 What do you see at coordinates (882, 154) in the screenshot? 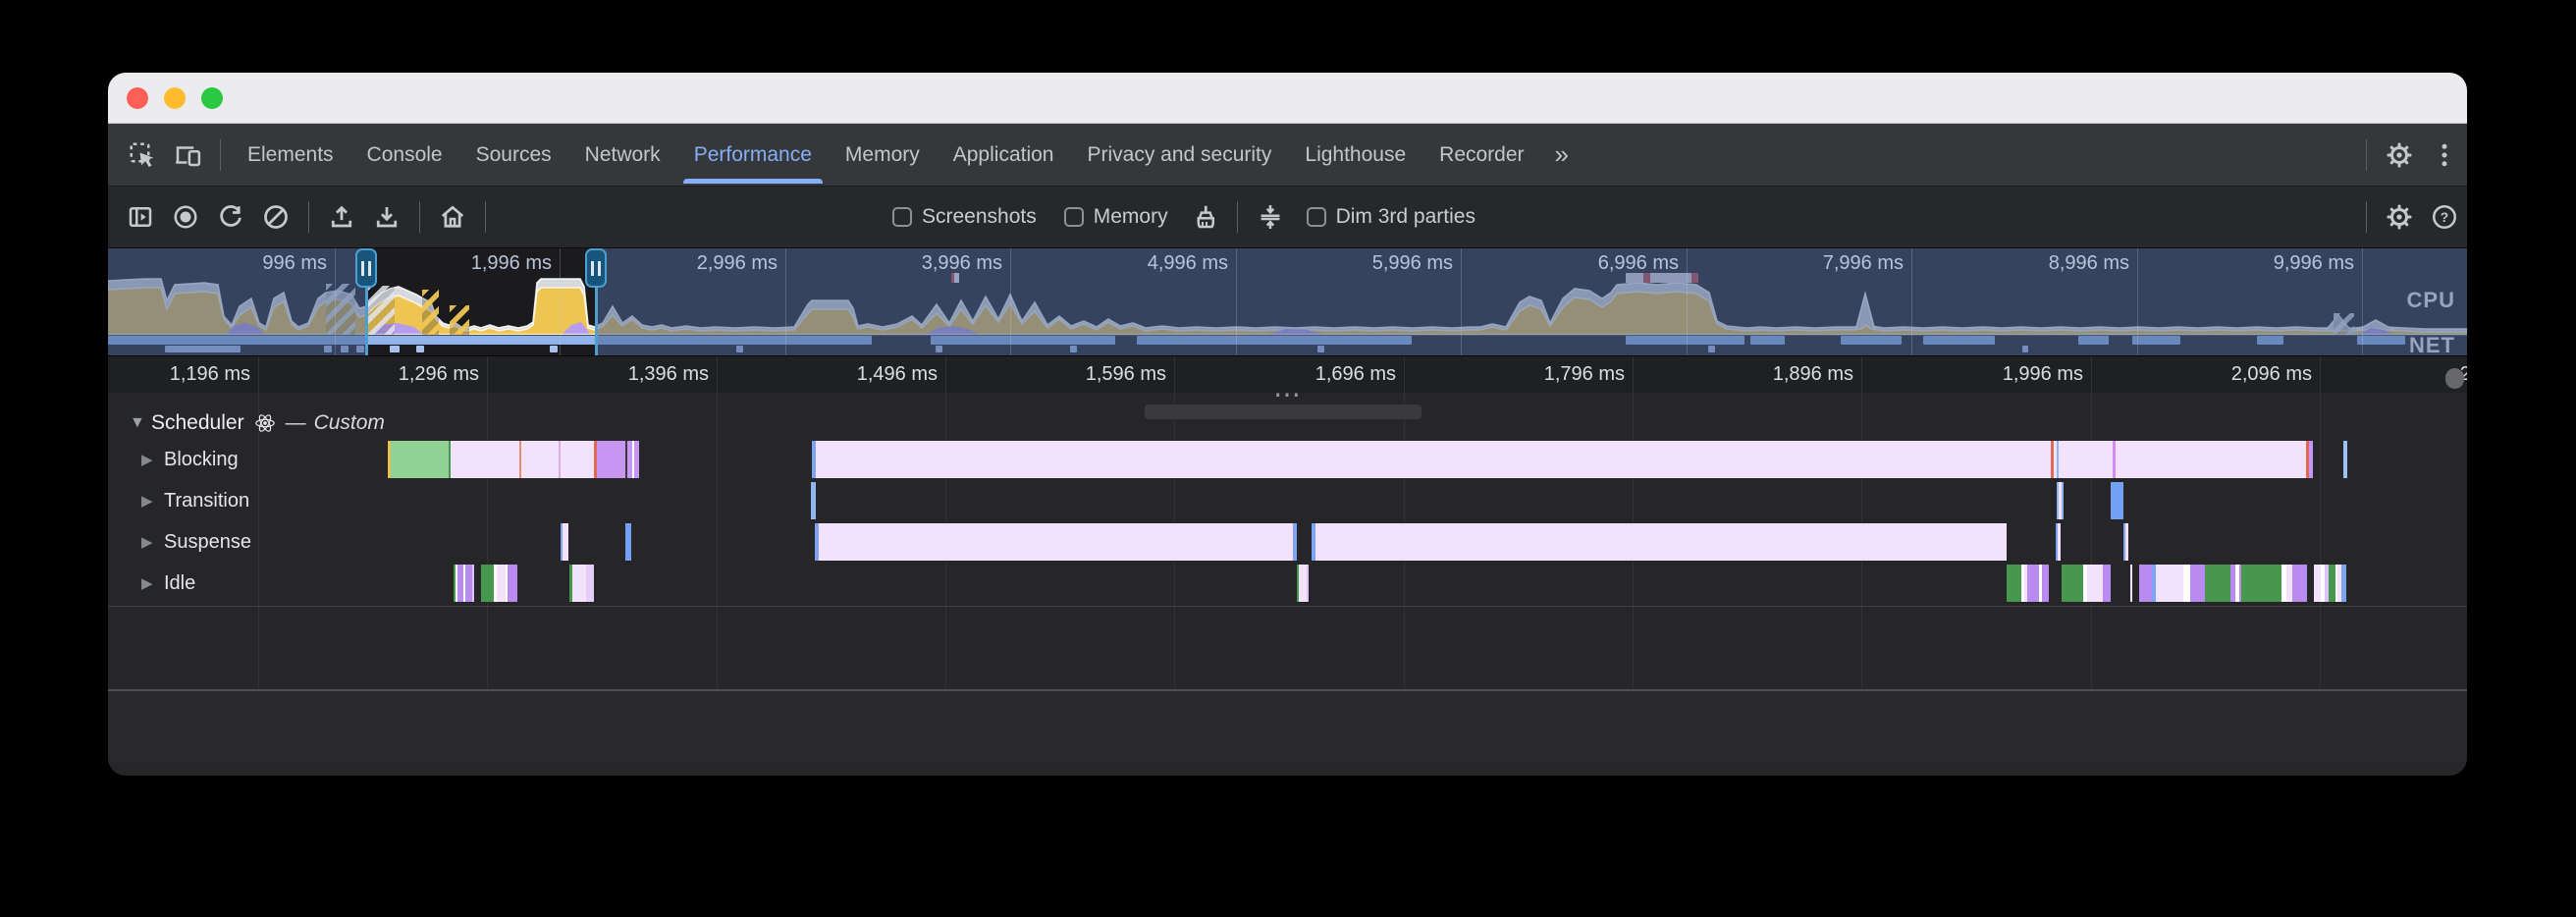
I see `tab-memory: Memory` at bounding box center [882, 154].